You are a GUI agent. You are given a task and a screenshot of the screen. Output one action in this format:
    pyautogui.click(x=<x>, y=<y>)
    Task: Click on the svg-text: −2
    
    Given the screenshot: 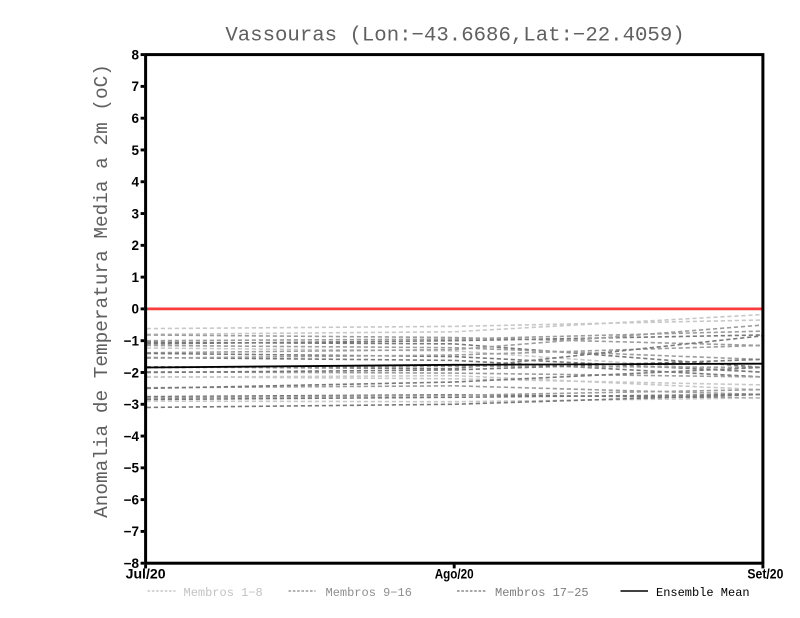 What is the action you would take?
    pyautogui.click(x=131, y=372)
    